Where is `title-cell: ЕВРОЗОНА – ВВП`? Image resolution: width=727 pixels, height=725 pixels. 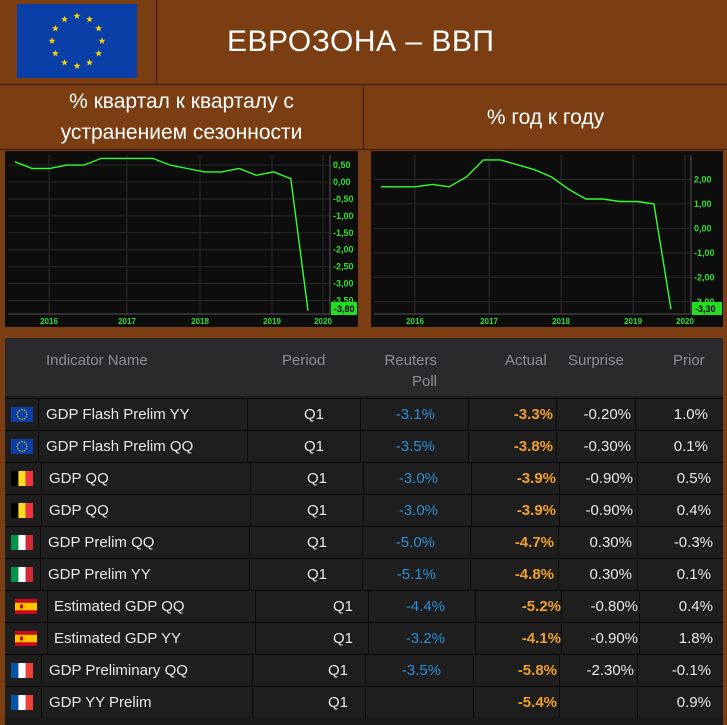
title-cell: ЕВРОЗОНА – ВВП is located at coordinates (442, 42).